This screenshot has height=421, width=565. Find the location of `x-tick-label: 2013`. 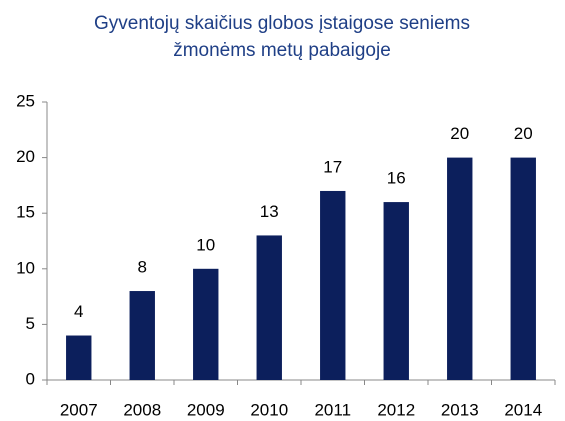

x-tick-label: 2013 is located at coordinates (460, 409).